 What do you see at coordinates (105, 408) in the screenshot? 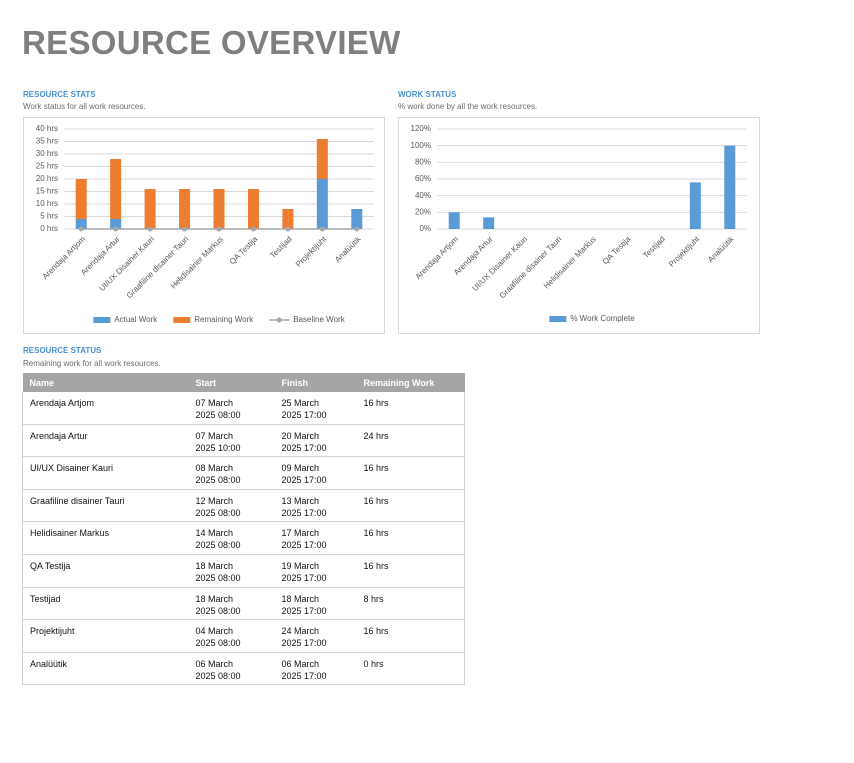
I see `table-cell: Arendaja Artjom` at bounding box center [105, 408].